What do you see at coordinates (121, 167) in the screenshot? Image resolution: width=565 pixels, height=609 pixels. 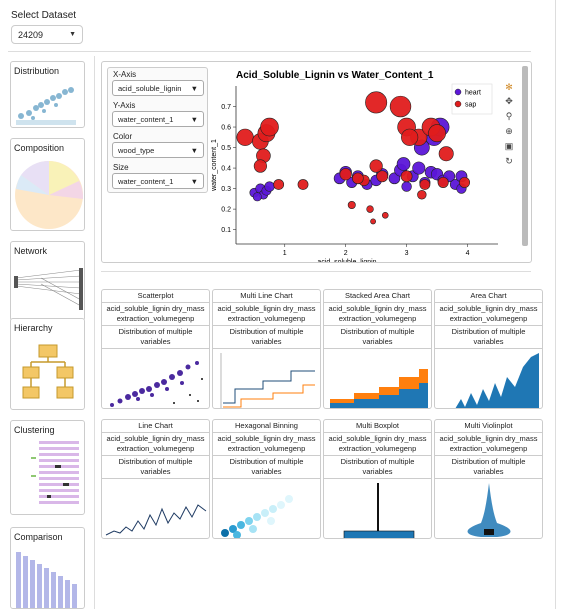 I see `size-label: Size` at bounding box center [121, 167].